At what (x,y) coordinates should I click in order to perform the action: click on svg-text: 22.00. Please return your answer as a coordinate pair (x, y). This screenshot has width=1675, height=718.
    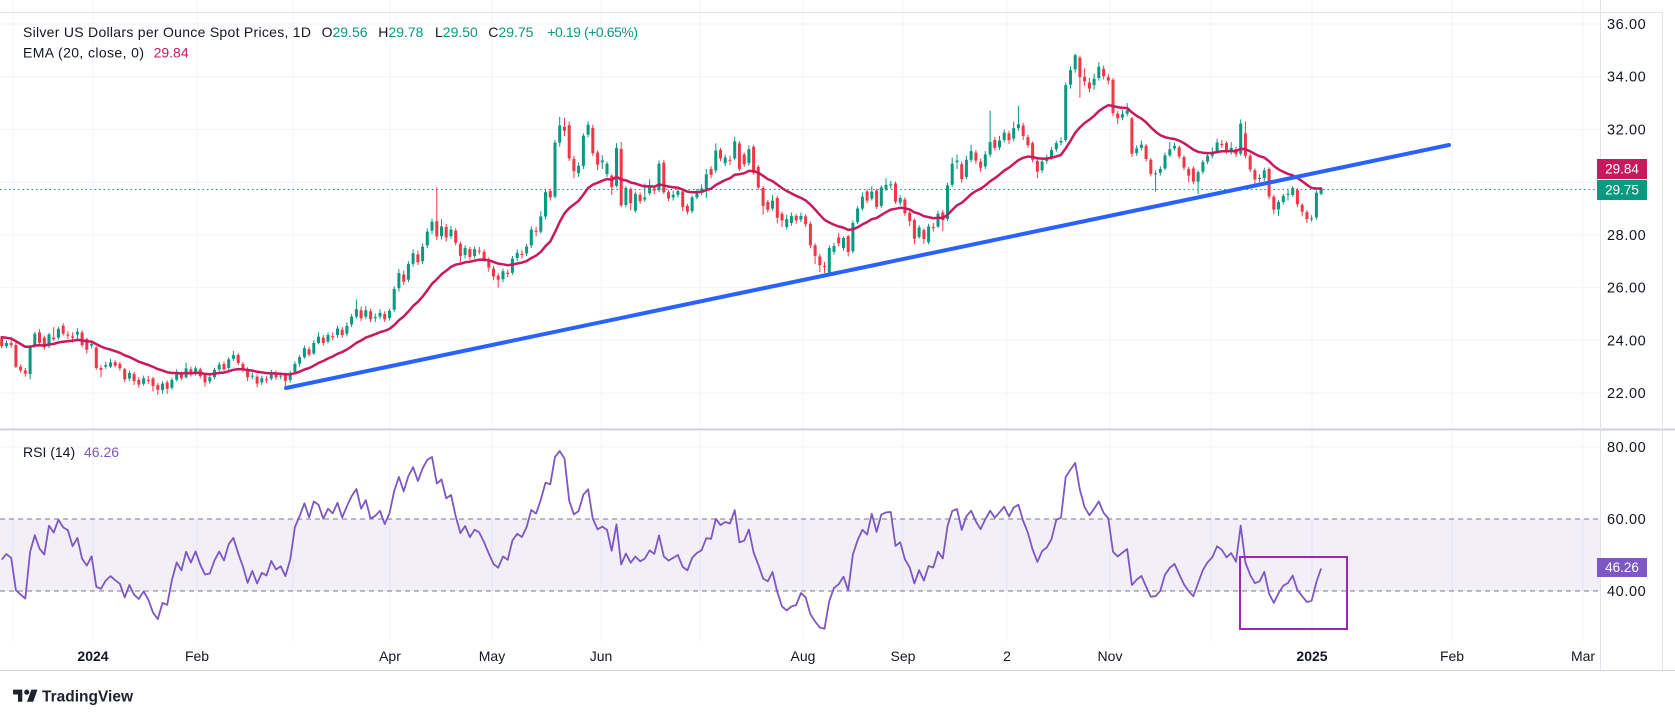
    Looking at the image, I should click on (1626, 394).